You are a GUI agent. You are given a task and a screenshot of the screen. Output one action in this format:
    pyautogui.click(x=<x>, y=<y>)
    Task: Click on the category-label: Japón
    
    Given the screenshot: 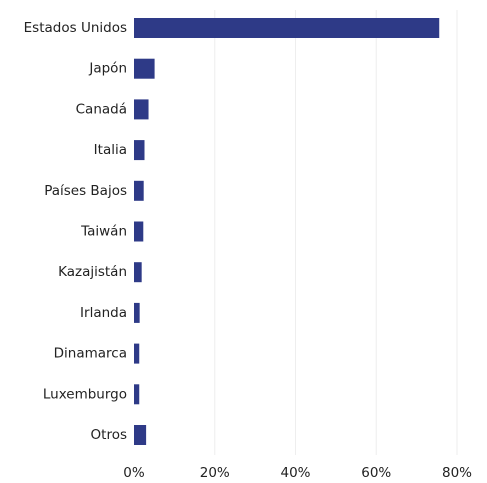 What is the action you would take?
    pyautogui.click(x=107, y=69)
    